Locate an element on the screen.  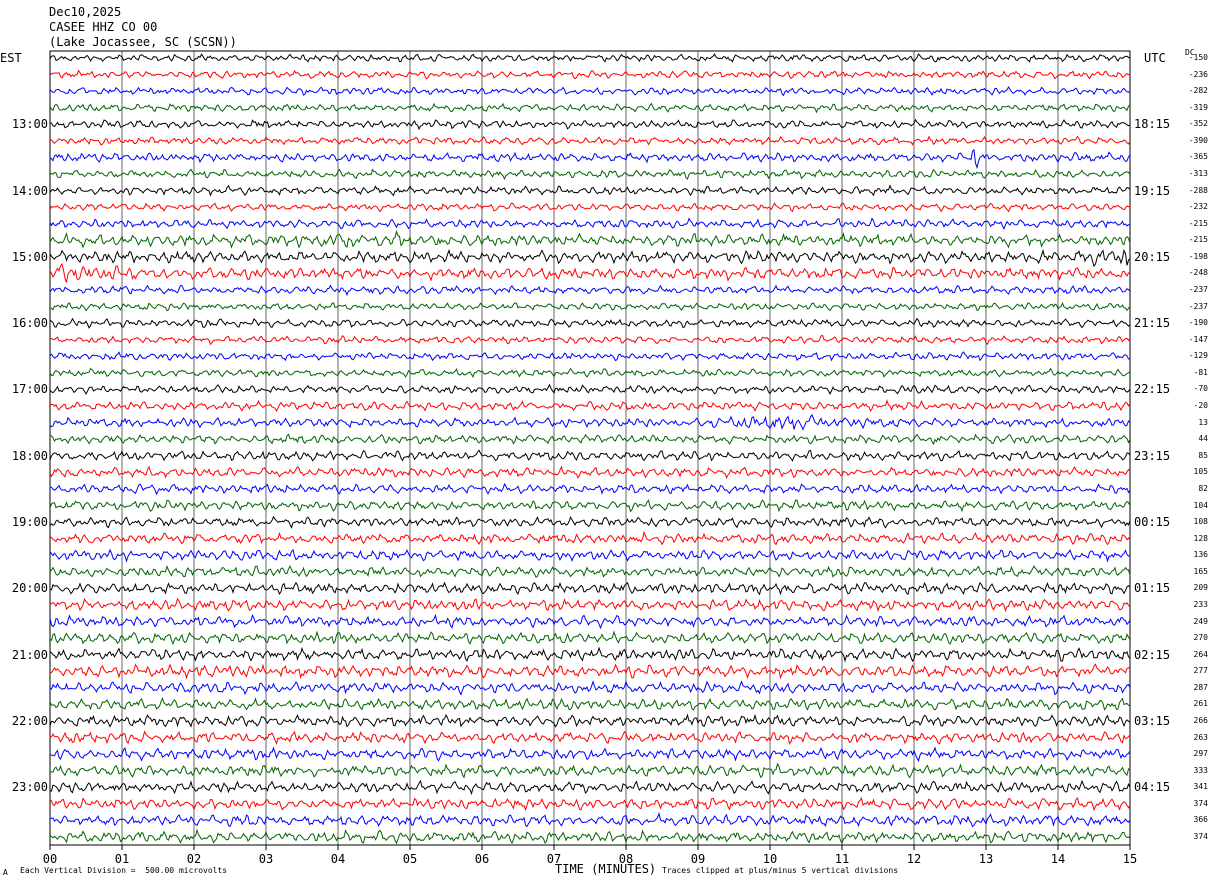
est-hour-label: 21:00 is located at coordinates (29, 654).